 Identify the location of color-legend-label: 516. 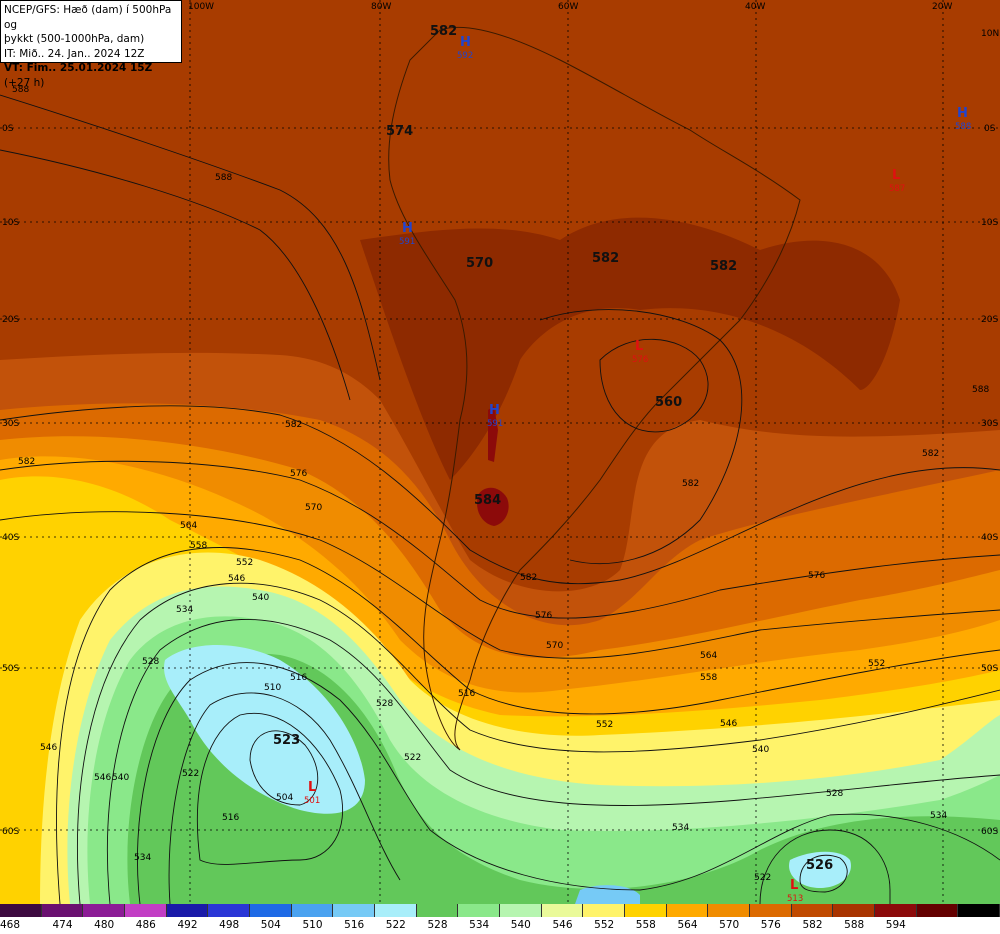
(354, 925).